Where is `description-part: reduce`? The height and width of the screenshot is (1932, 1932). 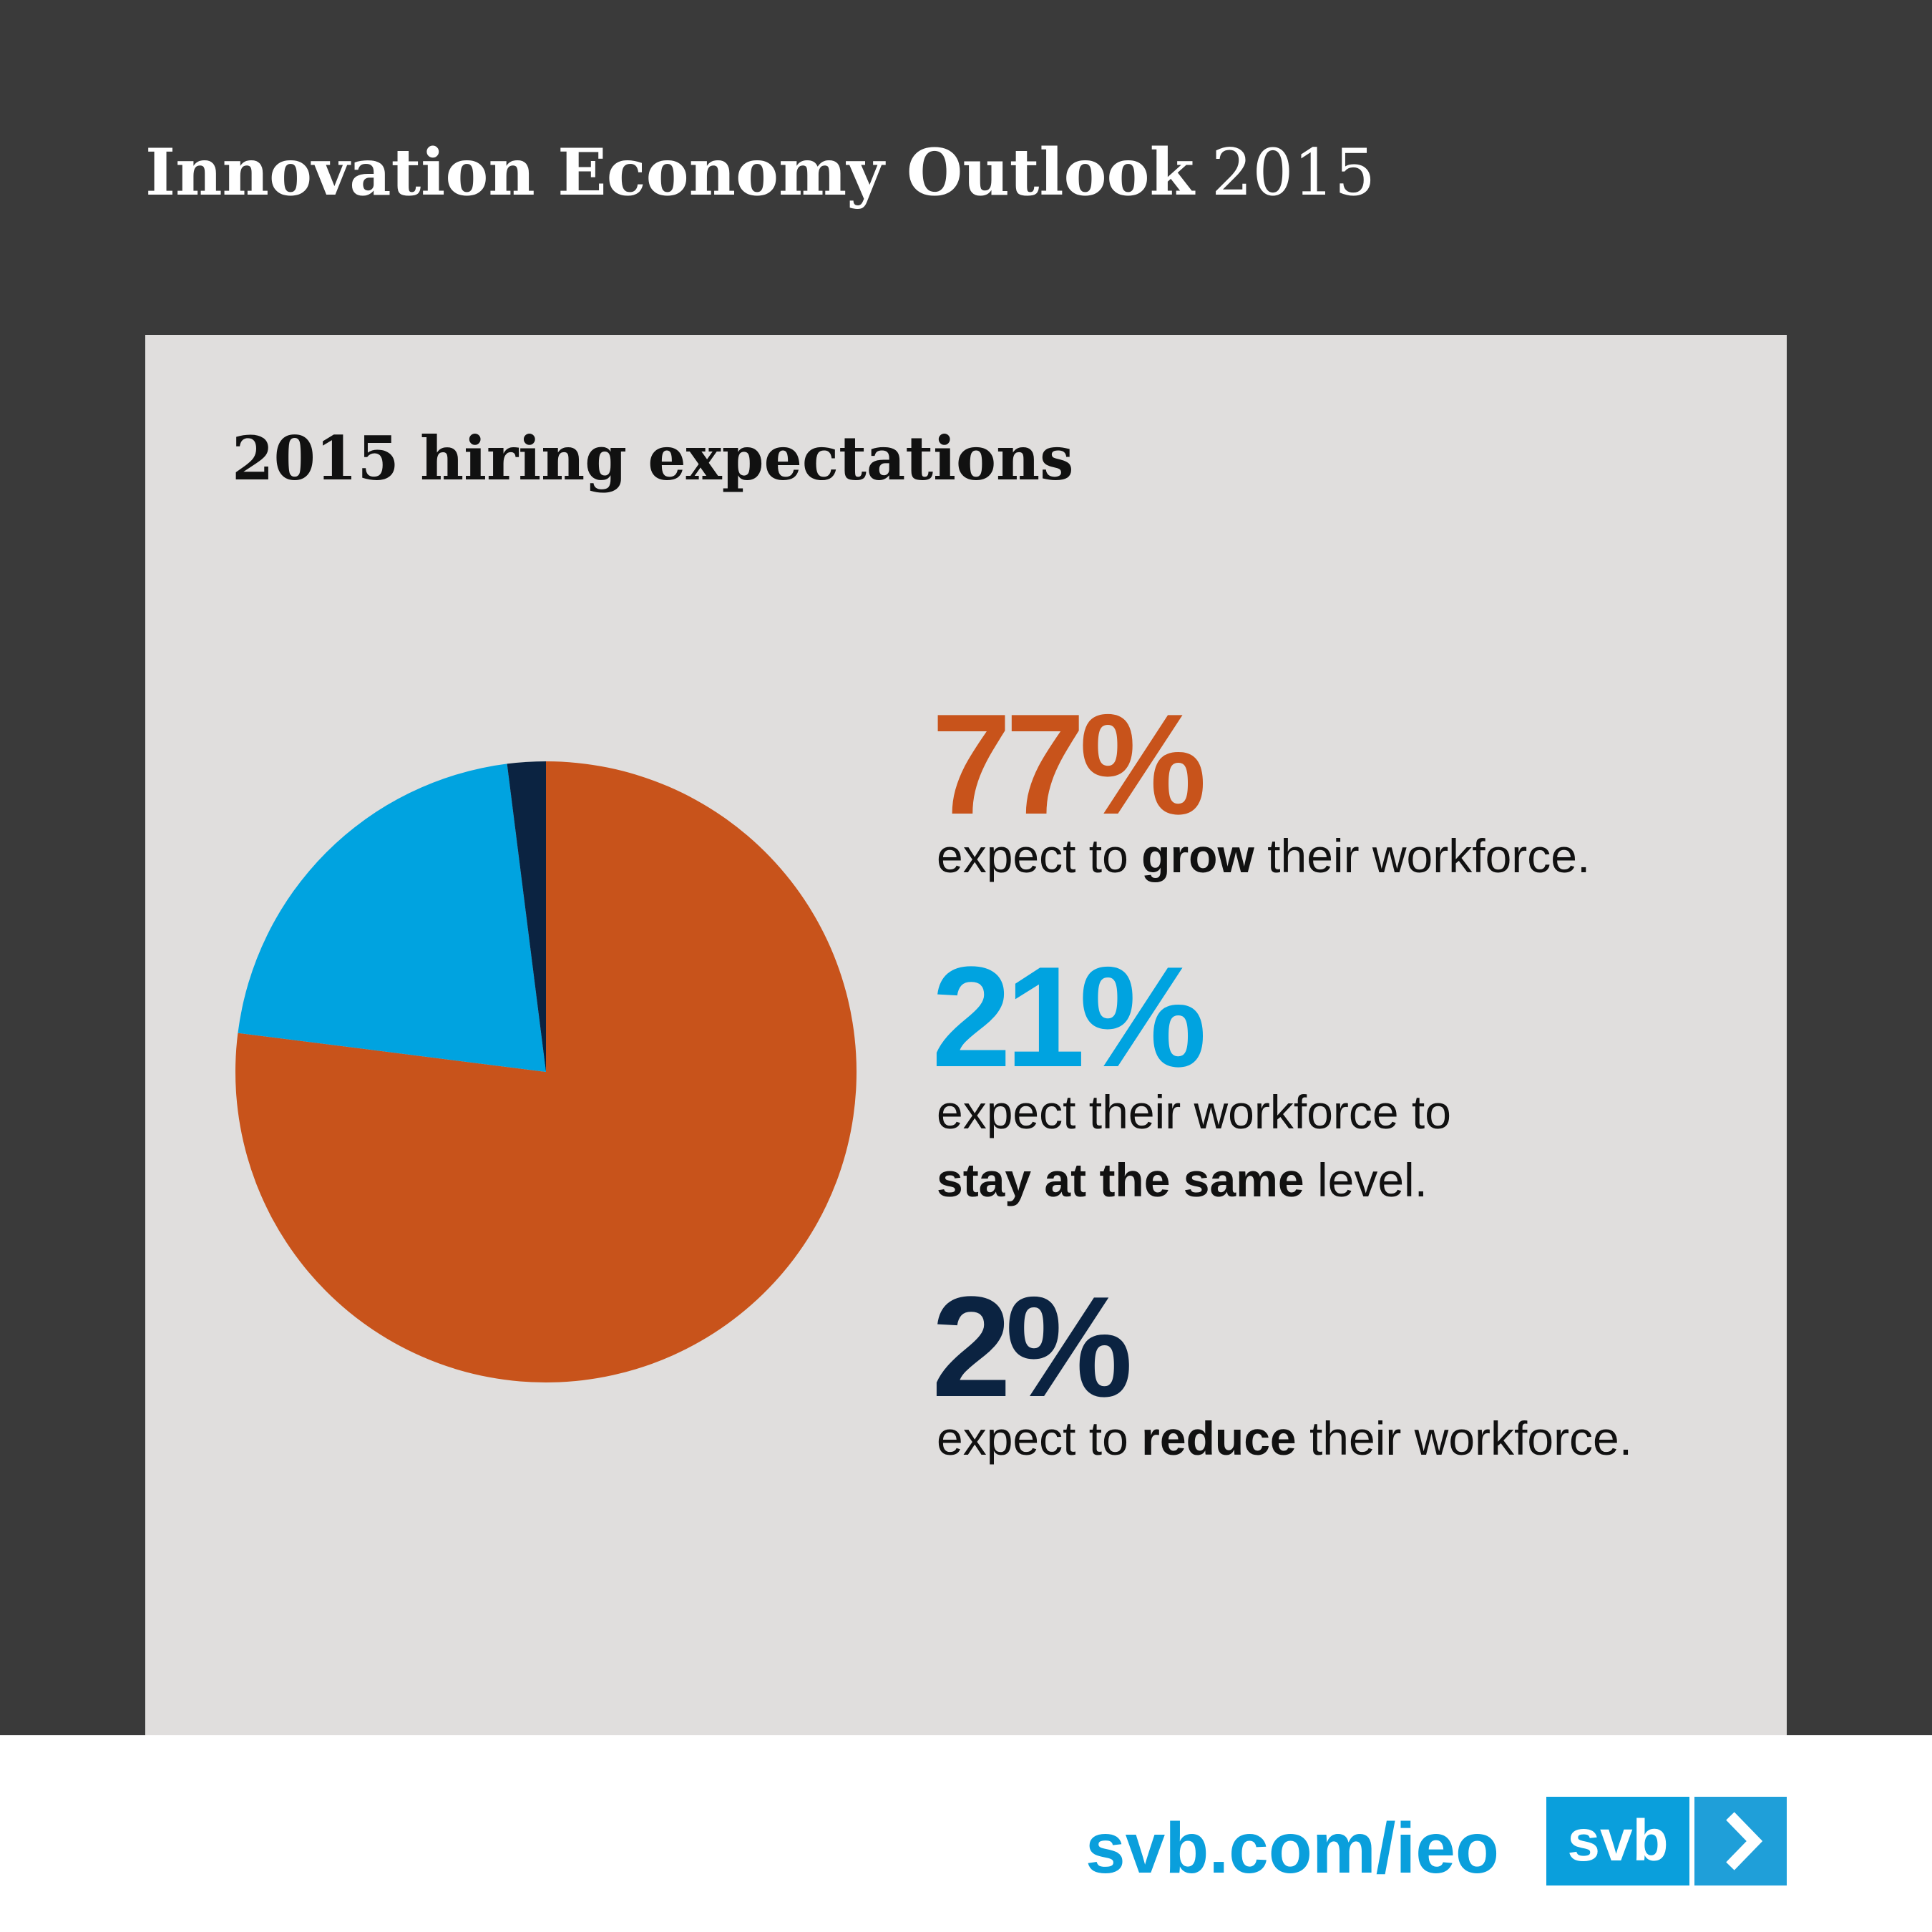
description-part: reduce is located at coordinates (1218, 1438).